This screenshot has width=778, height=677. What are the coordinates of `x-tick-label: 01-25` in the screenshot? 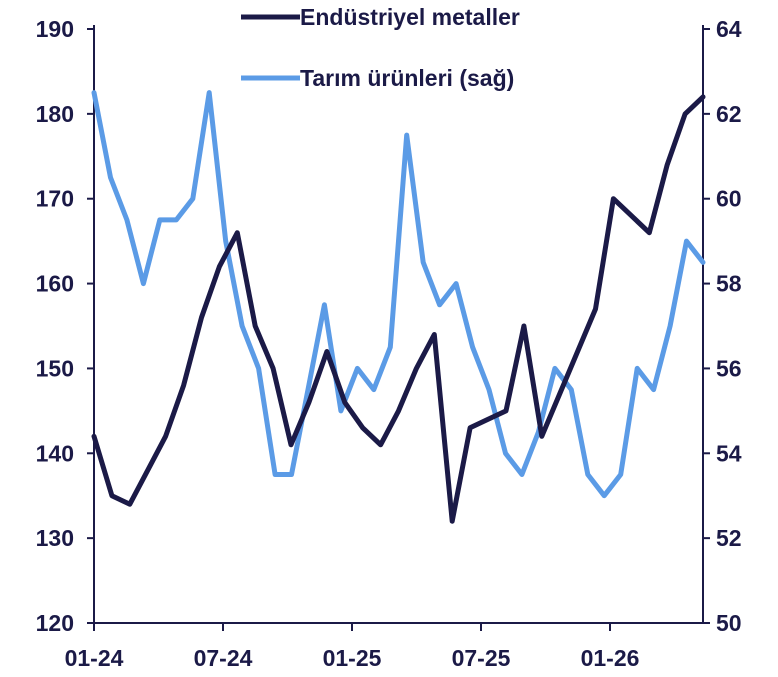 It's located at (352, 658).